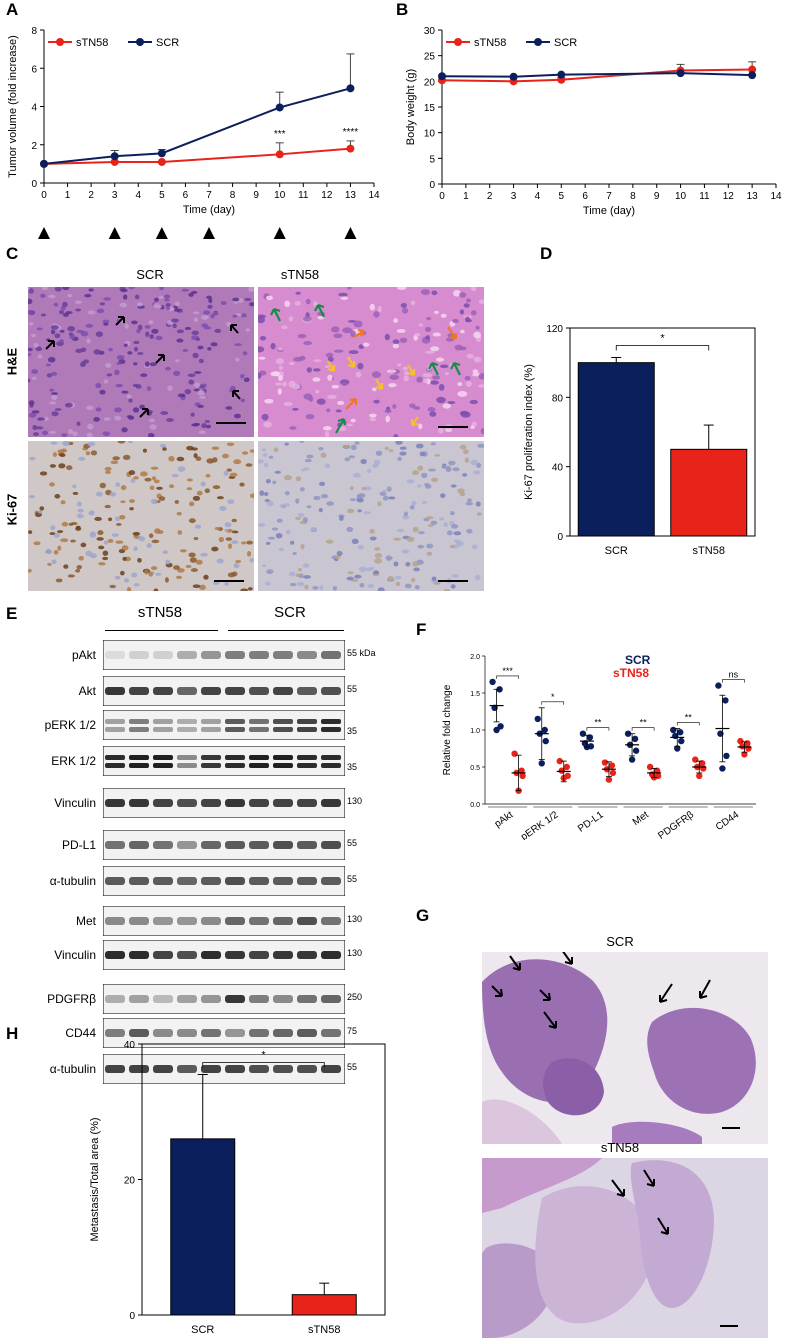  Describe the element at coordinates (507, 671) in the screenshot. I see `significance-label: ***` at that location.